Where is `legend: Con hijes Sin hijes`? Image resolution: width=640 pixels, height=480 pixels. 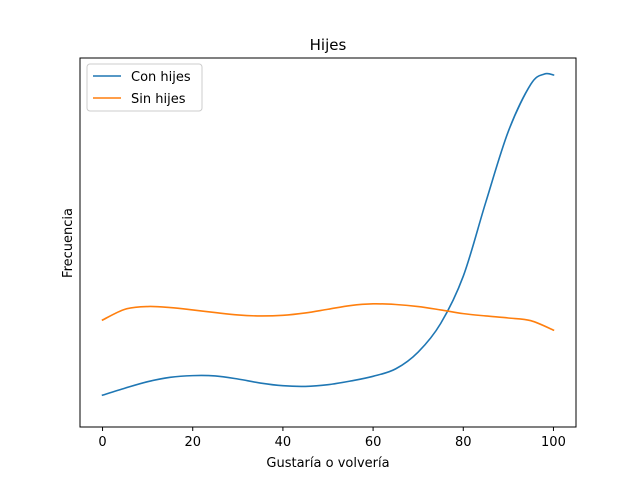 legend: Con hijes Sin hijes is located at coordinates (144, 87).